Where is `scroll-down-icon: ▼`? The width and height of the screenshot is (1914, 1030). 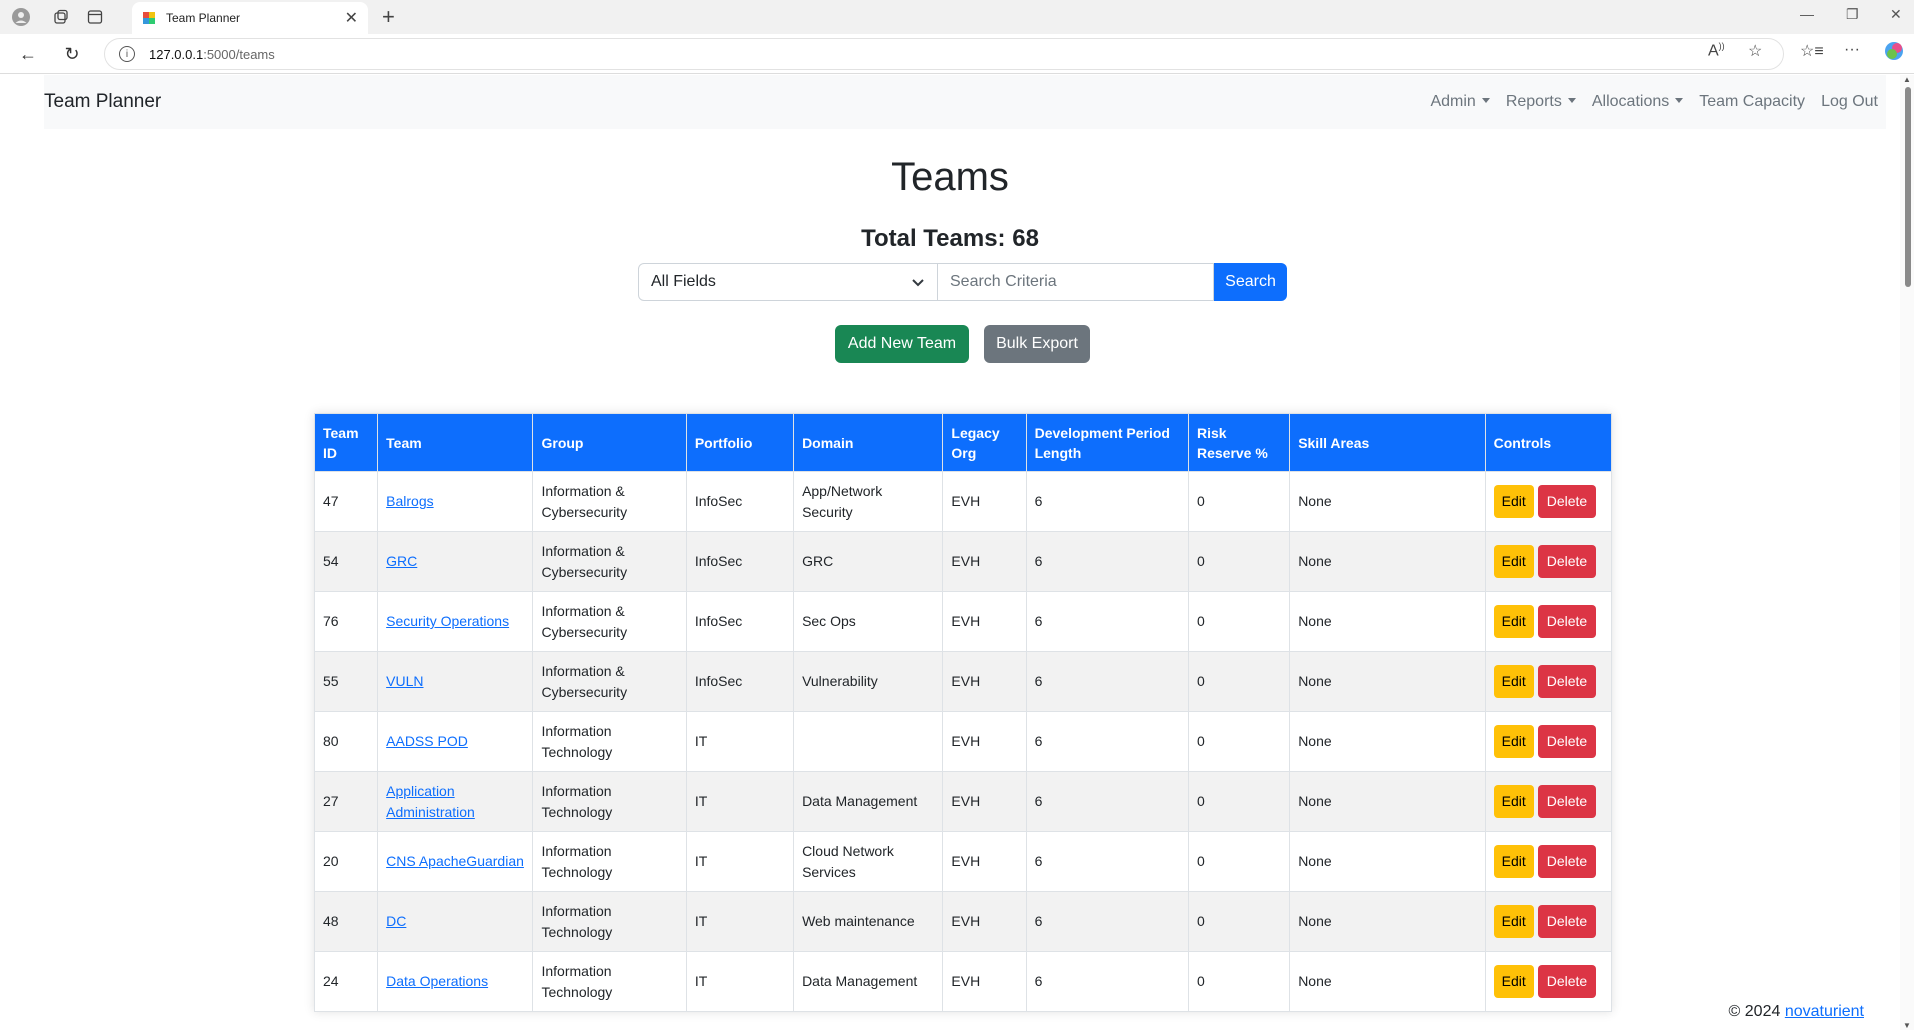
scroll-down-icon: ▼ is located at coordinates (1907, 1025).